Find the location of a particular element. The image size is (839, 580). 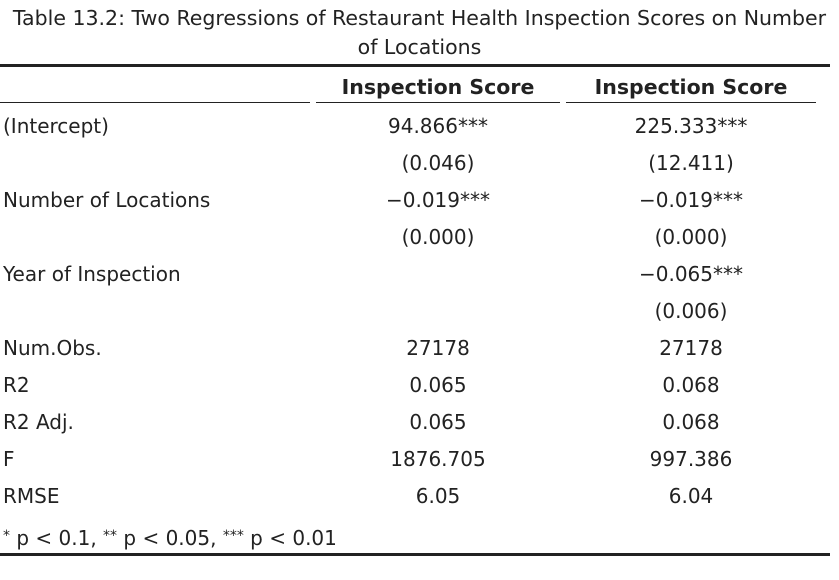

row-label: Year of Inspection is located at coordinates (92, 274).